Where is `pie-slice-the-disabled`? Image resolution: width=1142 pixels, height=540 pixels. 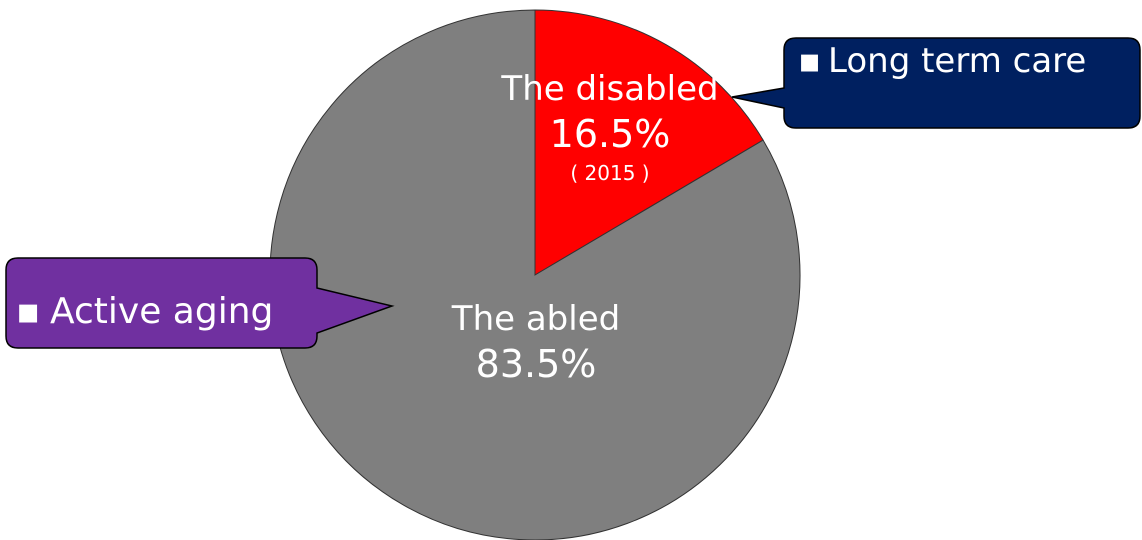 pie-slice-the-disabled is located at coordinates (649, 142).